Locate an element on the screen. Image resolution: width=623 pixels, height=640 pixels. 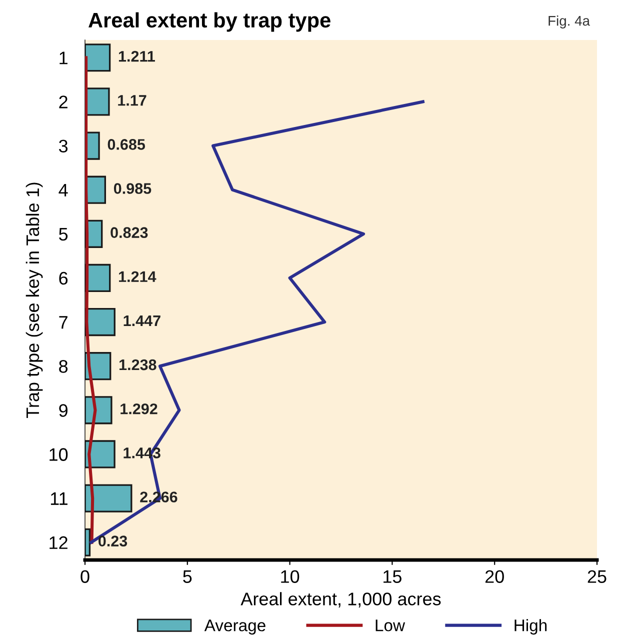
y-tick-label: 4 is located at coordinates (63, 190).